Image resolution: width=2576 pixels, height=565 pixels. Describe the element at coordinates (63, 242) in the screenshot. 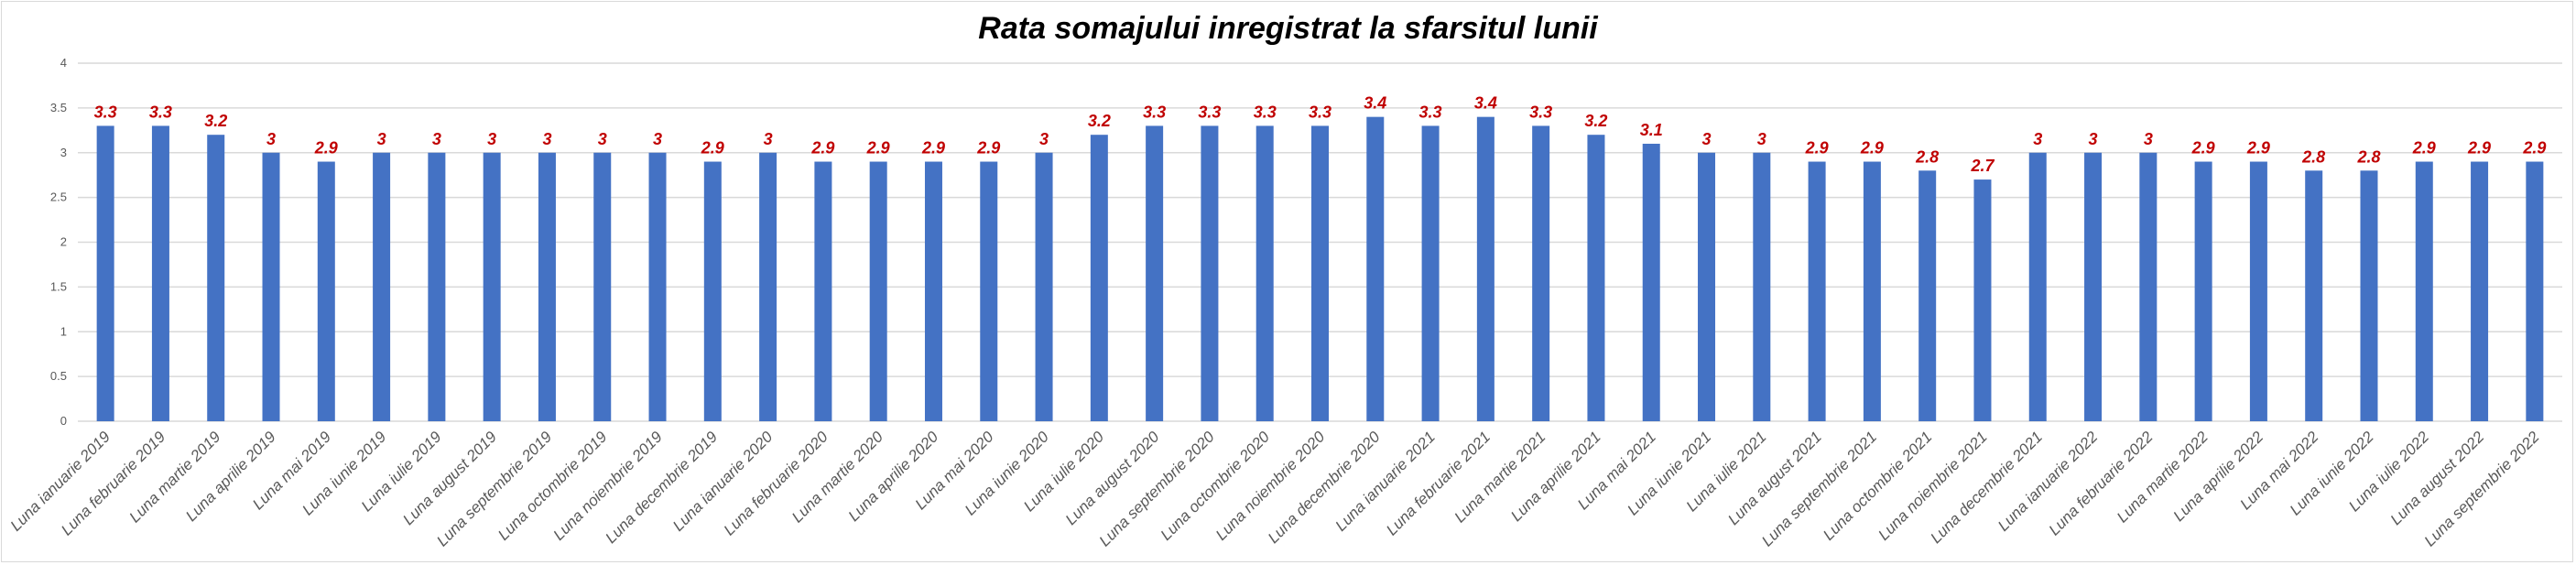

I see `y-tick-label: 2` at that location.